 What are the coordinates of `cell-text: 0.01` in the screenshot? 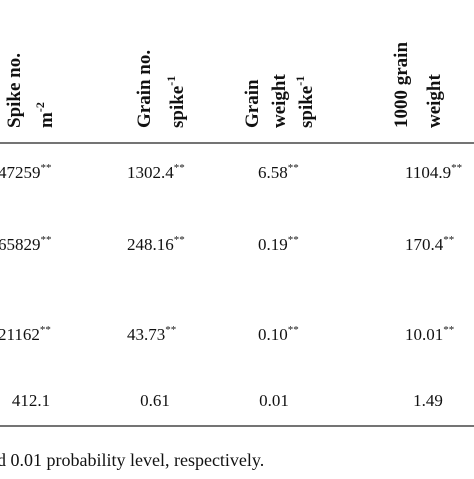 It's located at (274, 400).